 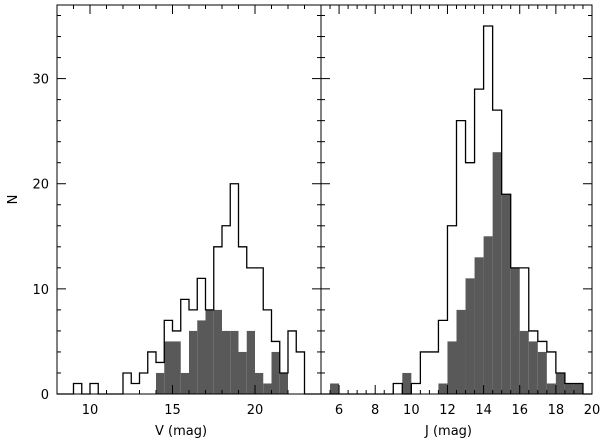 What do you see at coordinates (13, 200) in the screenshot?
I see `y-axis-label: N` at bounding box center [13, 200].